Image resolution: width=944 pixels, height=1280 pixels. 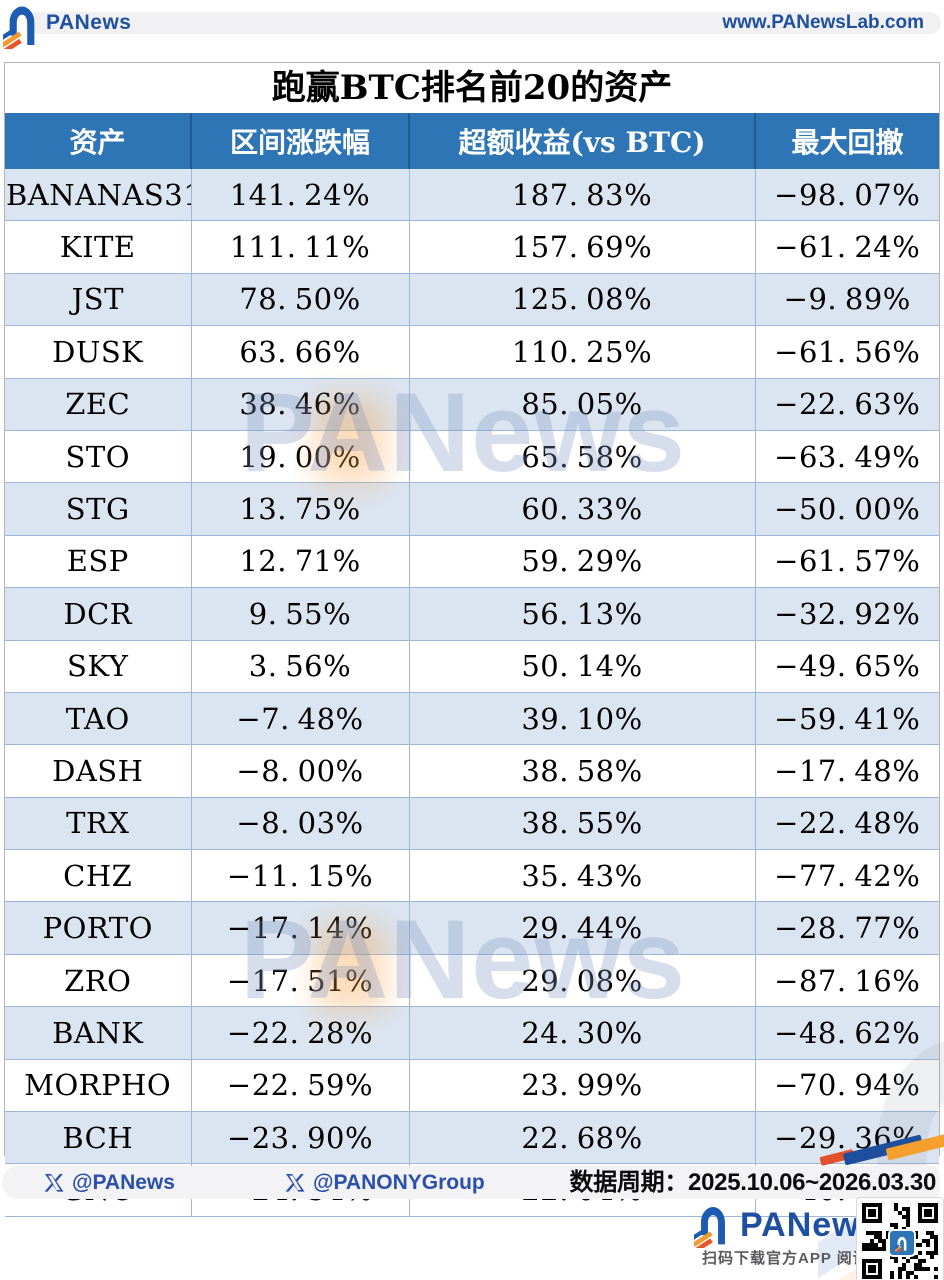 I want to click on table-row: ZRO −17. 51% 29. 08% −87. 16%, so click(x=472, y=981).